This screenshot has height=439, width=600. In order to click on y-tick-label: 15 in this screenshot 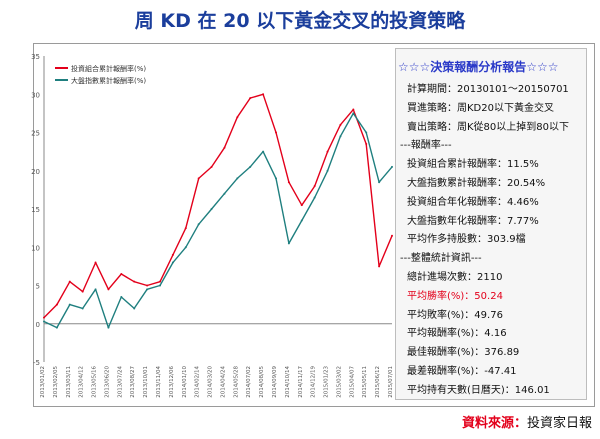, I will do `click(35, 210)`.